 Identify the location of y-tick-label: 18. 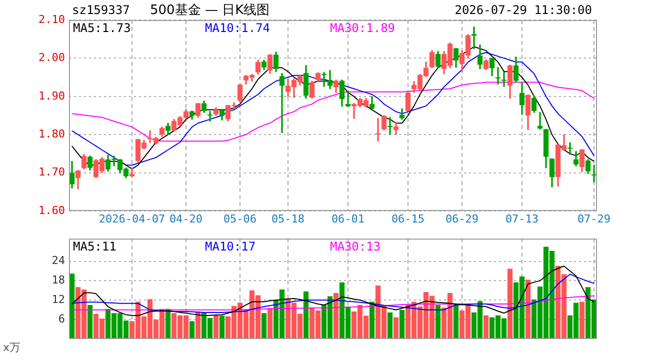
(58, 280).